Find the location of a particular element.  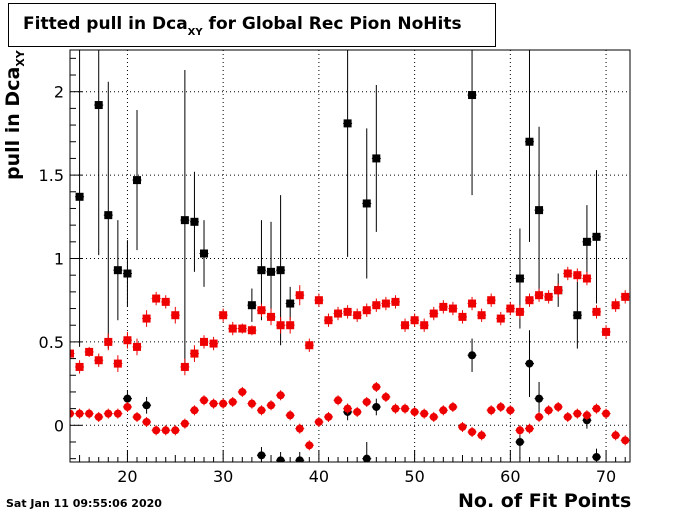

y-axis-label: pull in DcaXY is located at coordinates (14, 115).